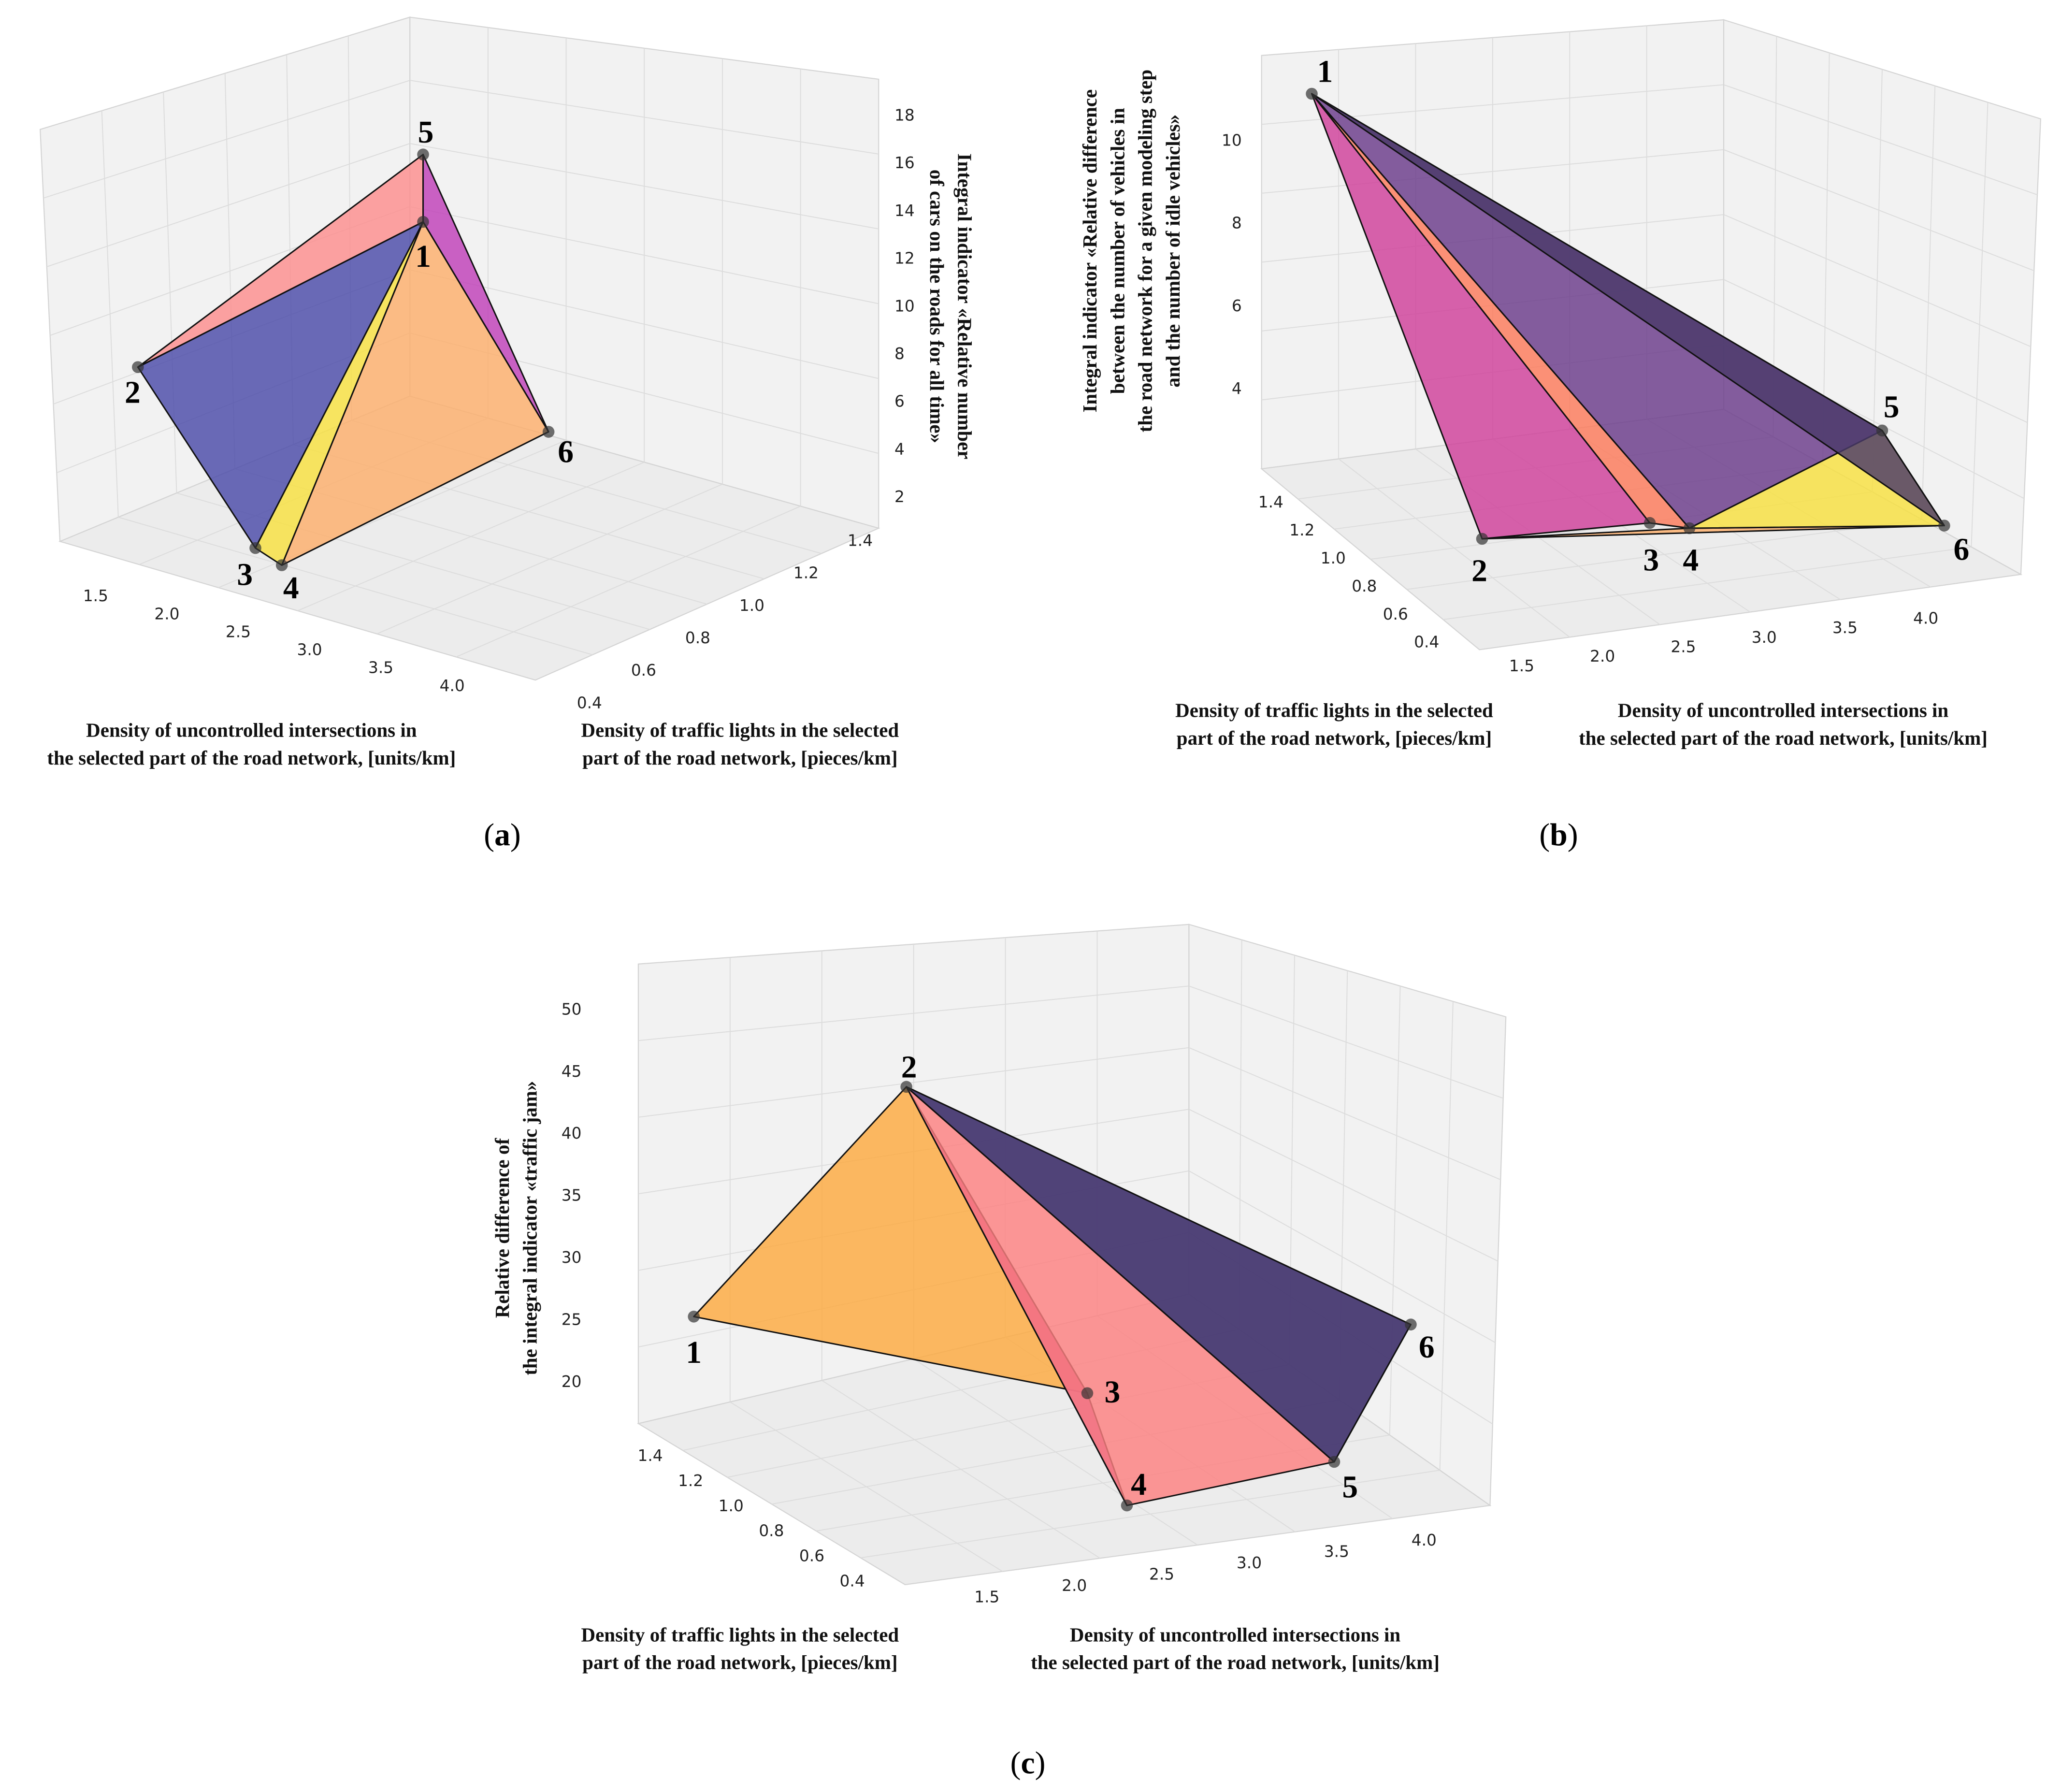  Describe the element at coordinates (1325, 71) in the screenshot. I see `point-label: 1` at that location.